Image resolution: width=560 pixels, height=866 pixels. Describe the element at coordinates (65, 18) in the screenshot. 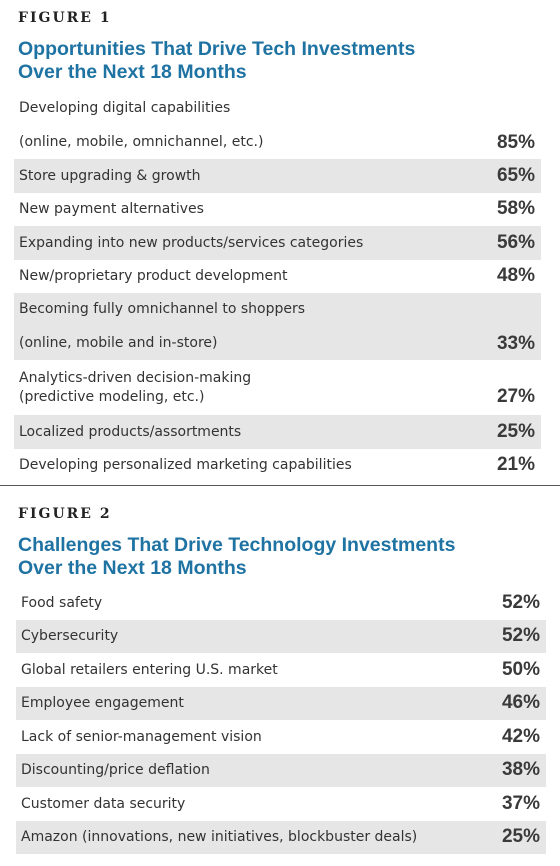

I see `figure-1-label: FIGURE 1` at that location.